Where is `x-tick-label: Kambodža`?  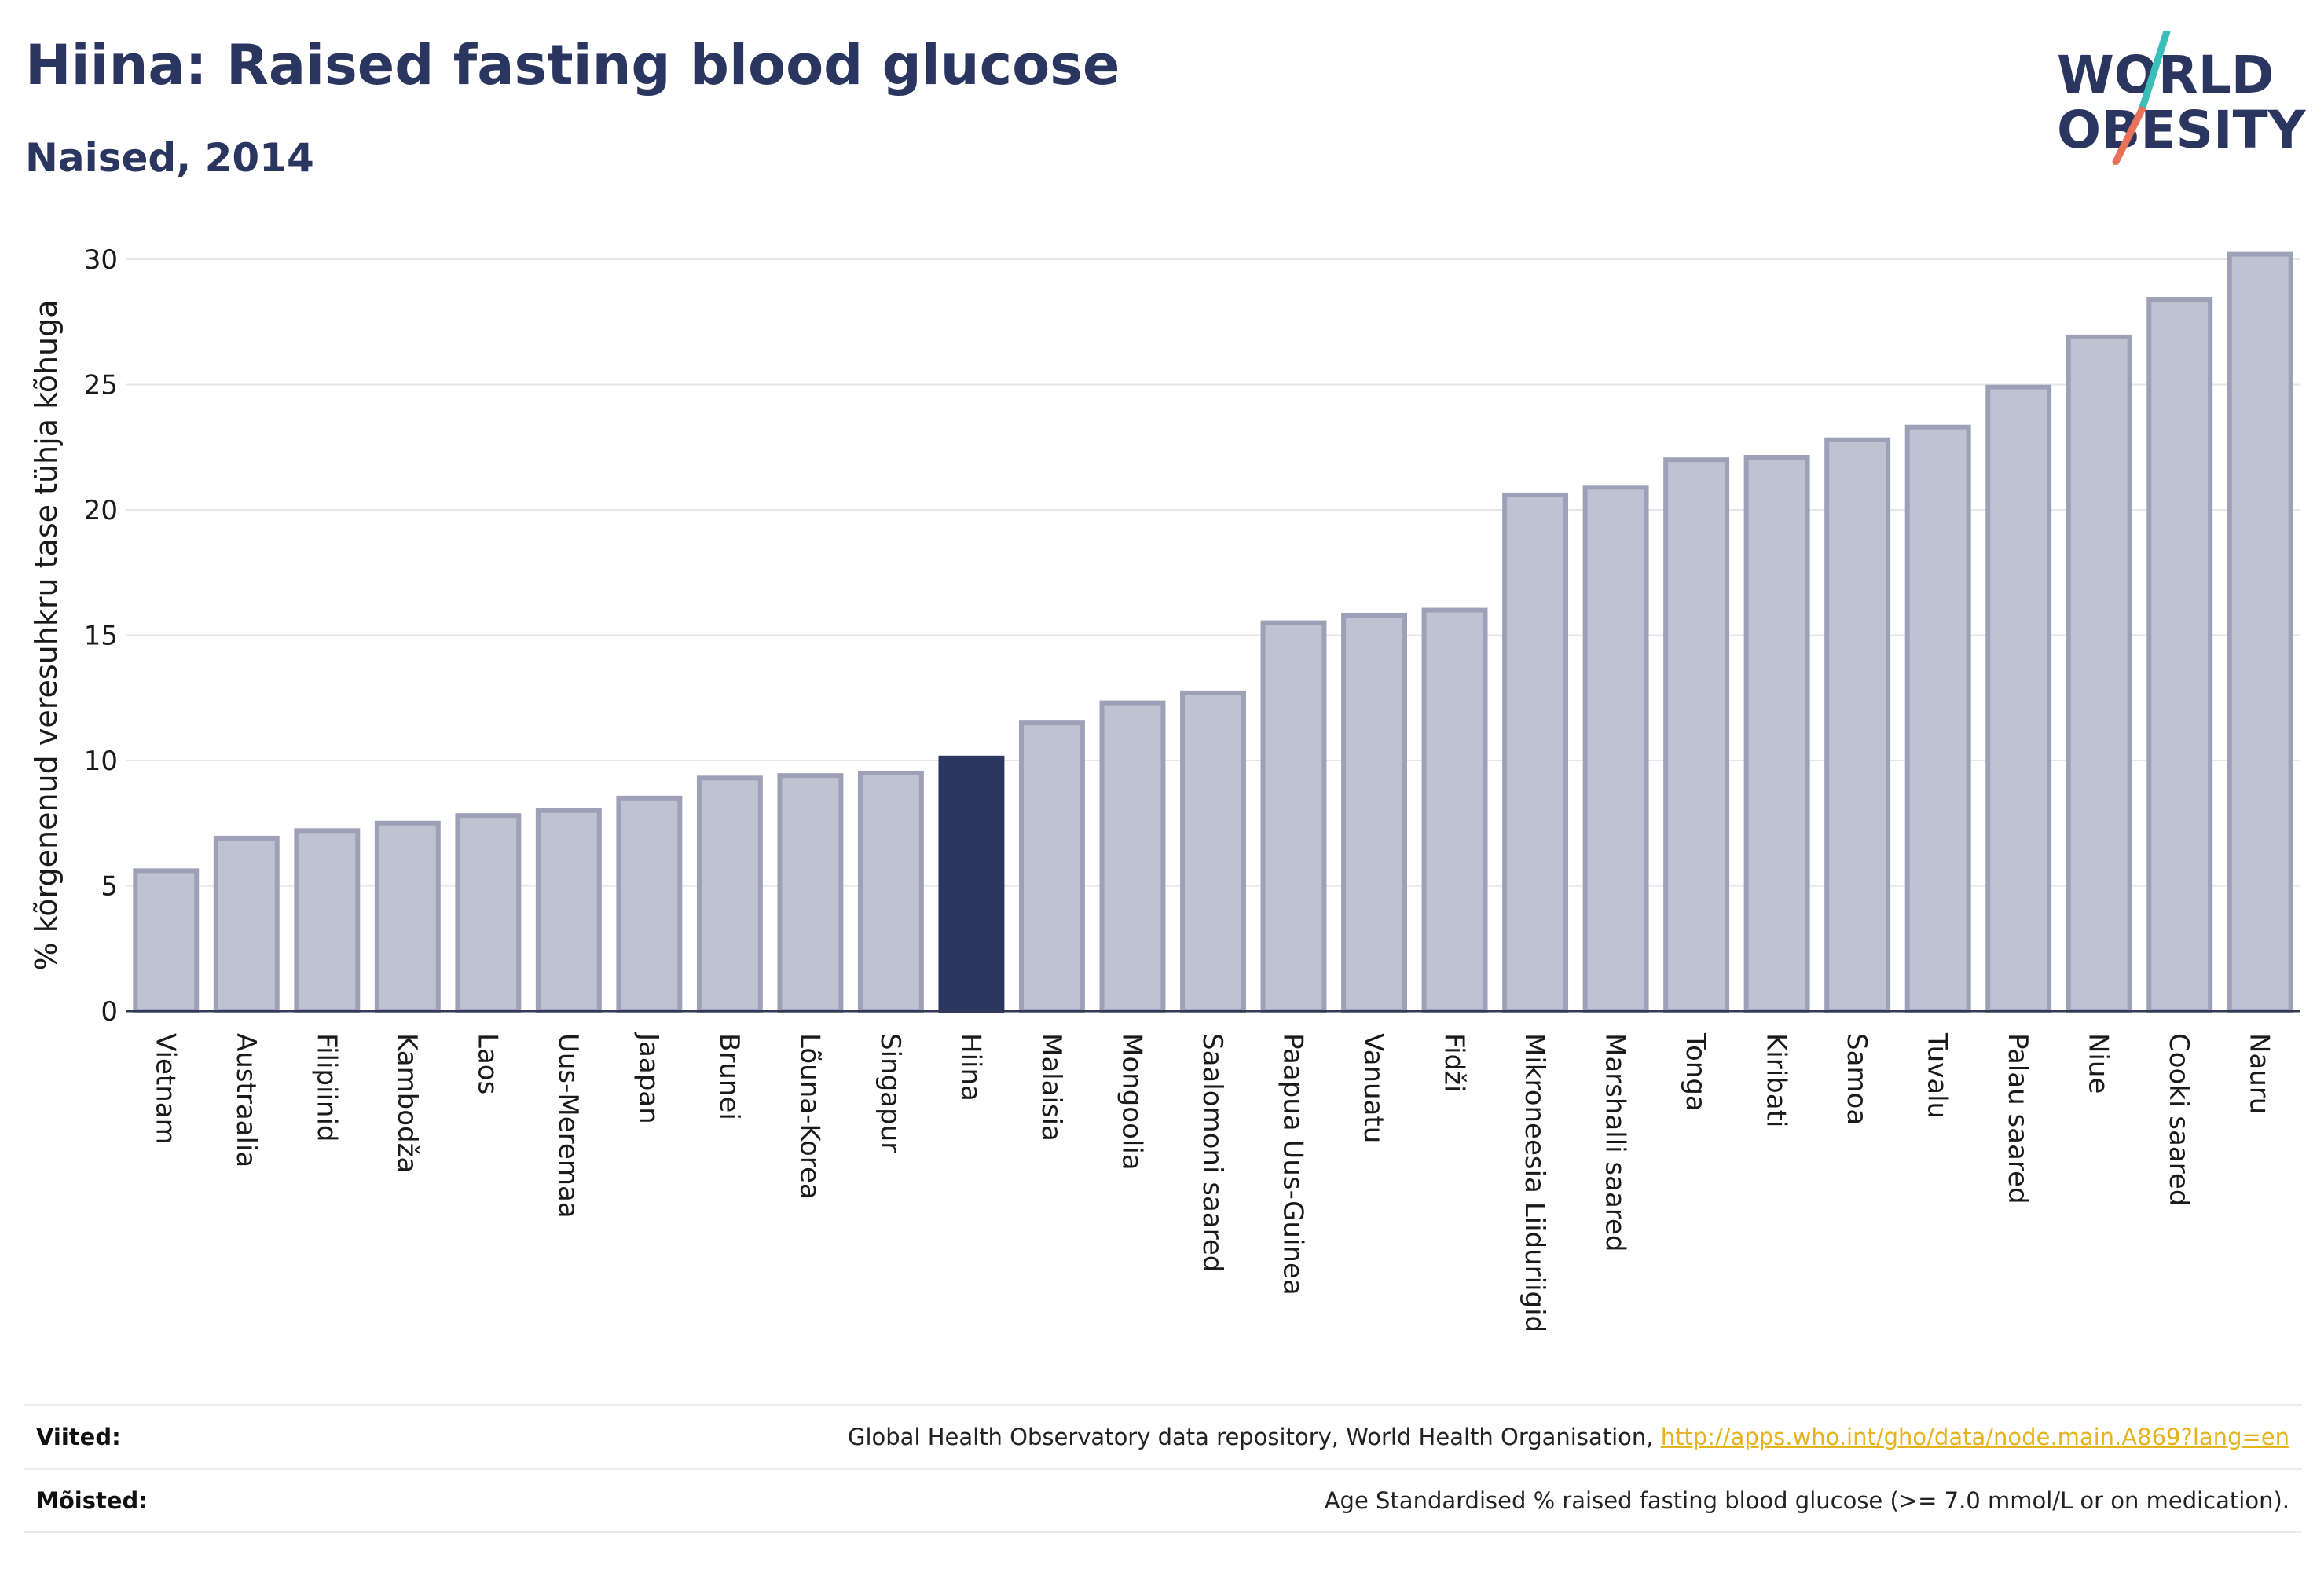 x-tick-label: Kambodža is located at coordinates (407, 1103).